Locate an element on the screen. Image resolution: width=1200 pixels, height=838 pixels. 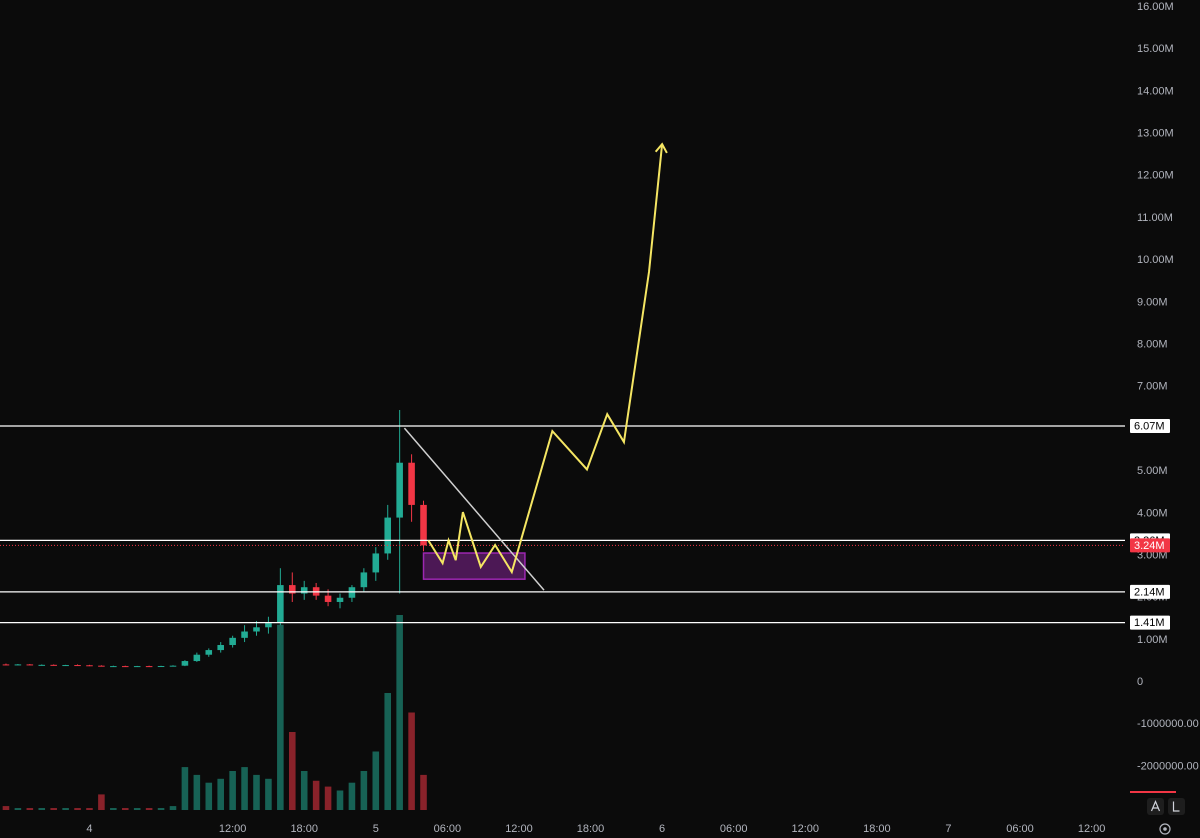
volume-pane is located at coordinates (214, 712).